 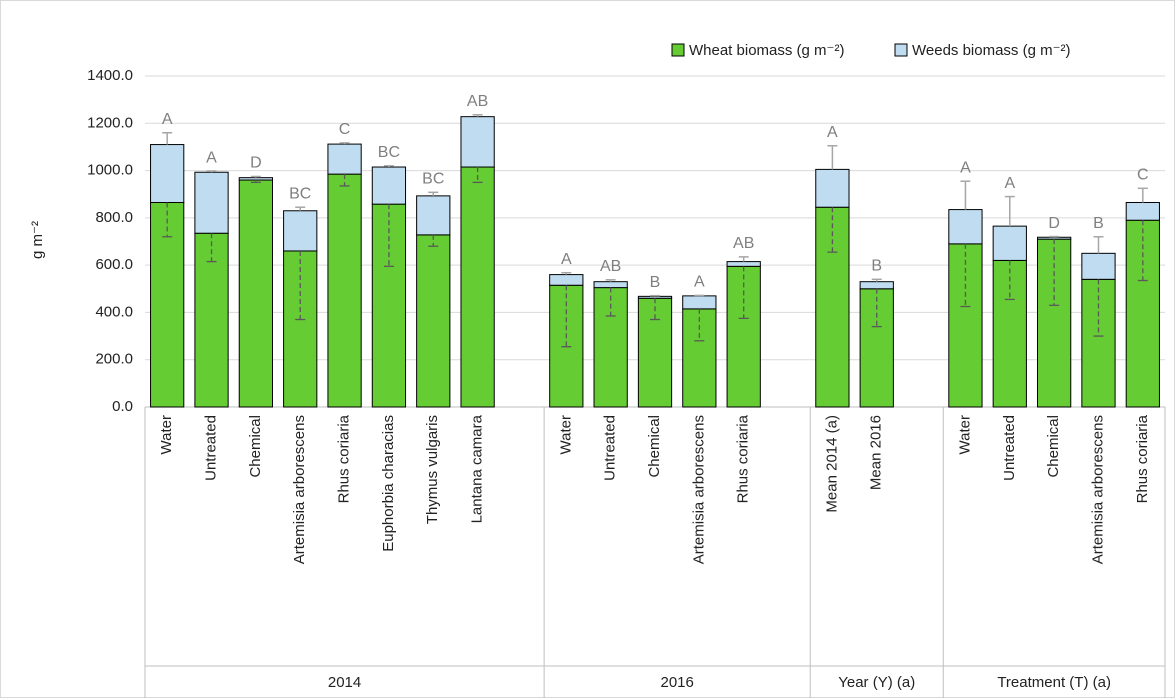 What do you see at coordinates (114, 217) in the screenshot?
I see `y-tick-label: 800.0` at bounding box center [114, 217].